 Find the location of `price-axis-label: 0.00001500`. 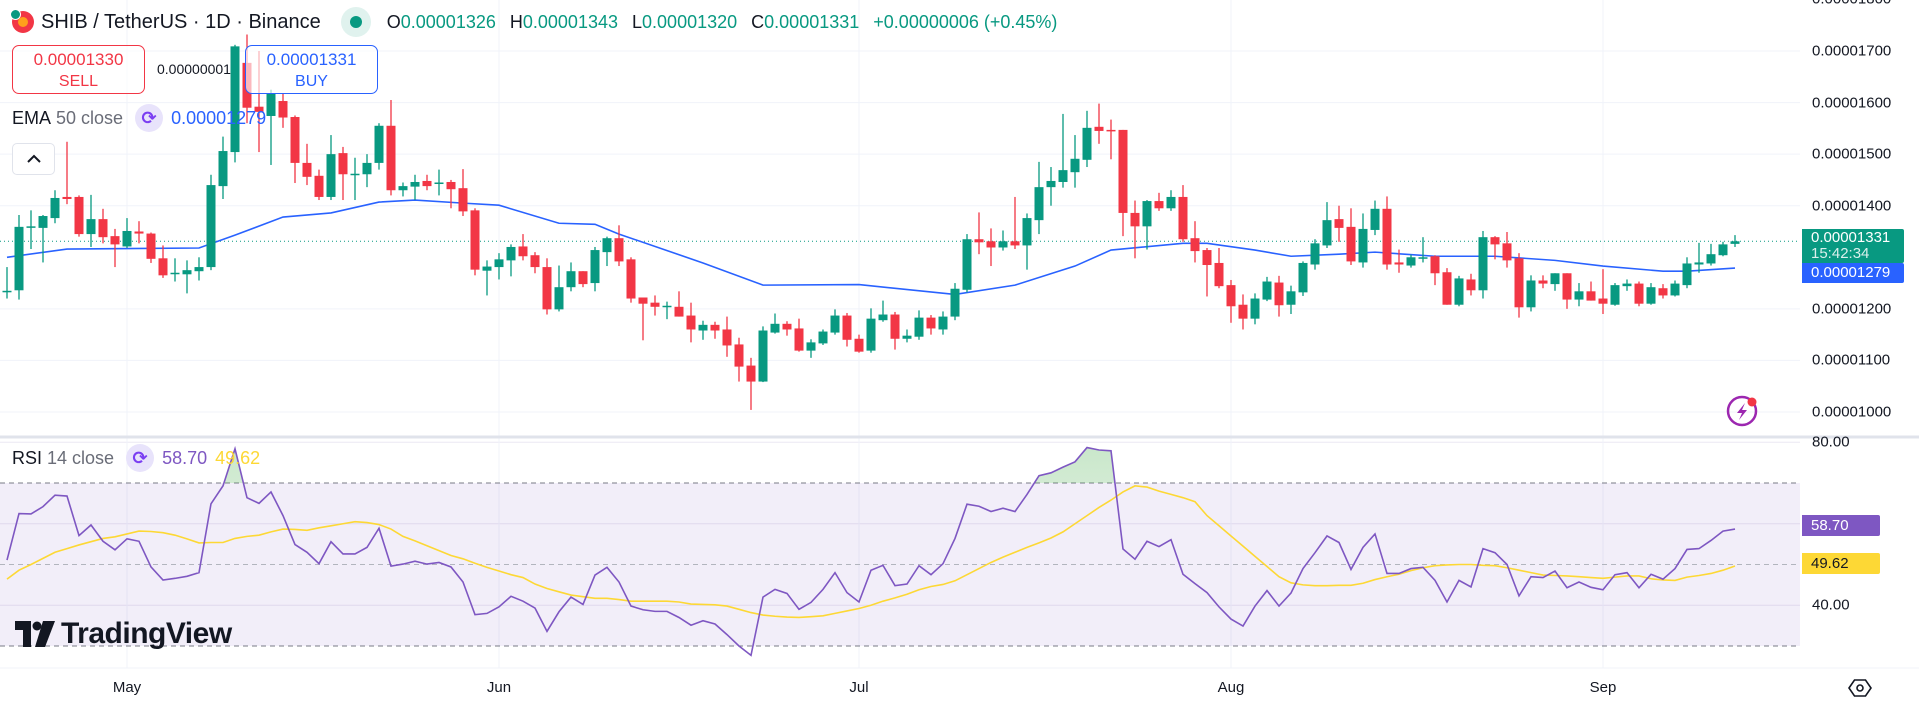

price-axis-label: 0.00001500 is located at coordinates (1852, 154).